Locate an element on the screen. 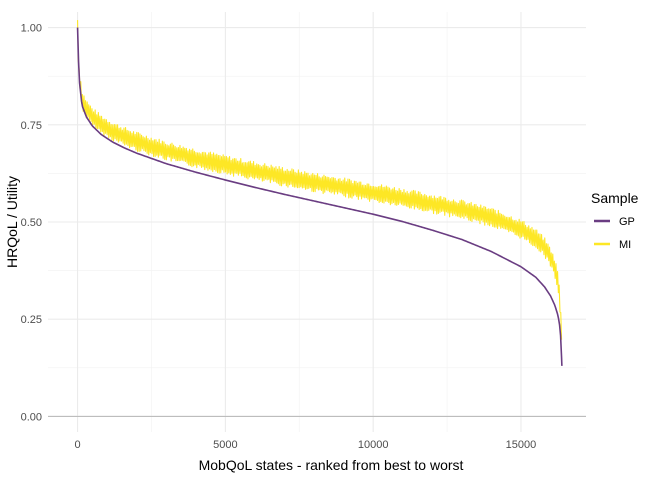 The image size is (672, 480). legend-label-gp: GP is located at coordinates (627, 222).